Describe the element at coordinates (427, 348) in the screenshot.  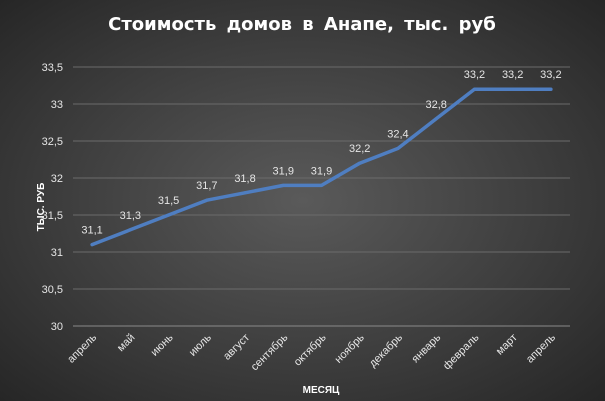
I see `x-tick-label: январь` at that location.